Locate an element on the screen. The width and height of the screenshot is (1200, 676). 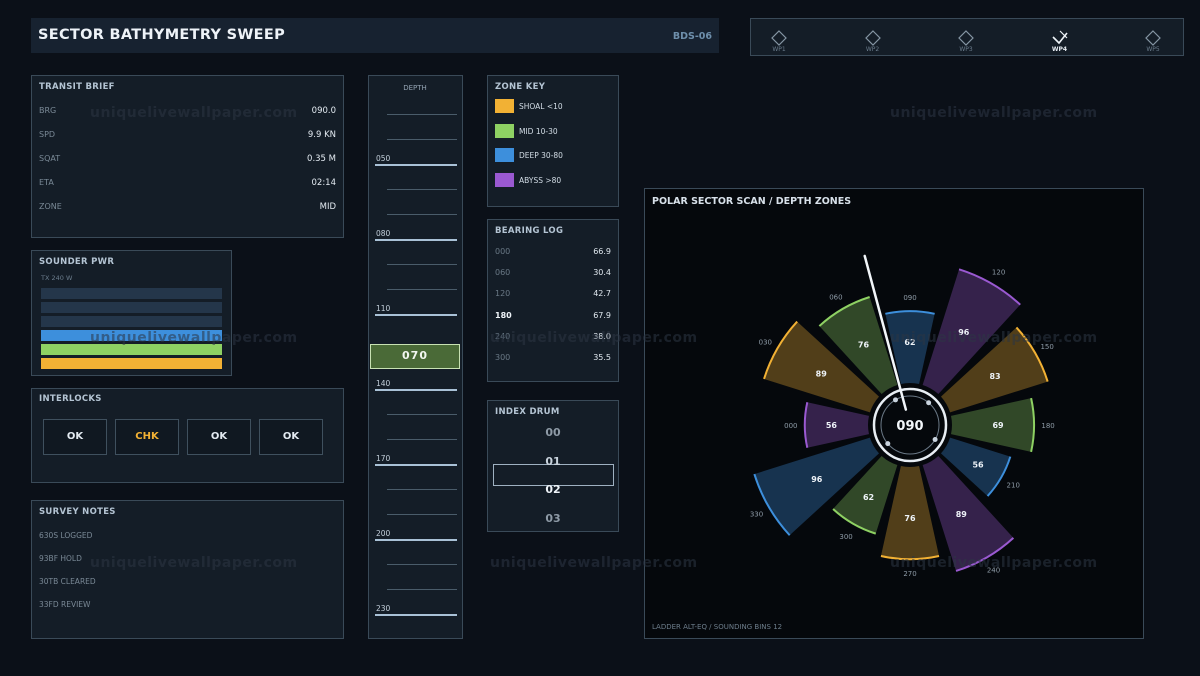
sector-value: 56 is located at coordinates (978, 464).